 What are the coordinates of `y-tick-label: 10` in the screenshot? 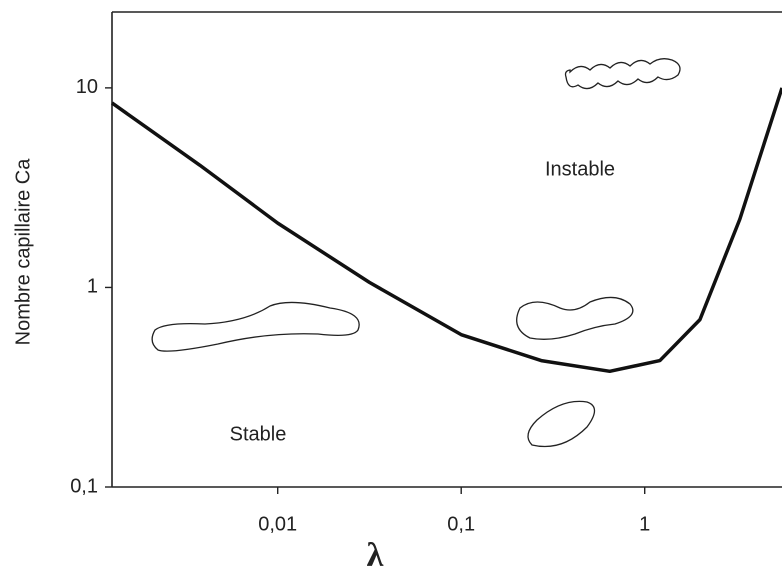 It's located at (87, 87).